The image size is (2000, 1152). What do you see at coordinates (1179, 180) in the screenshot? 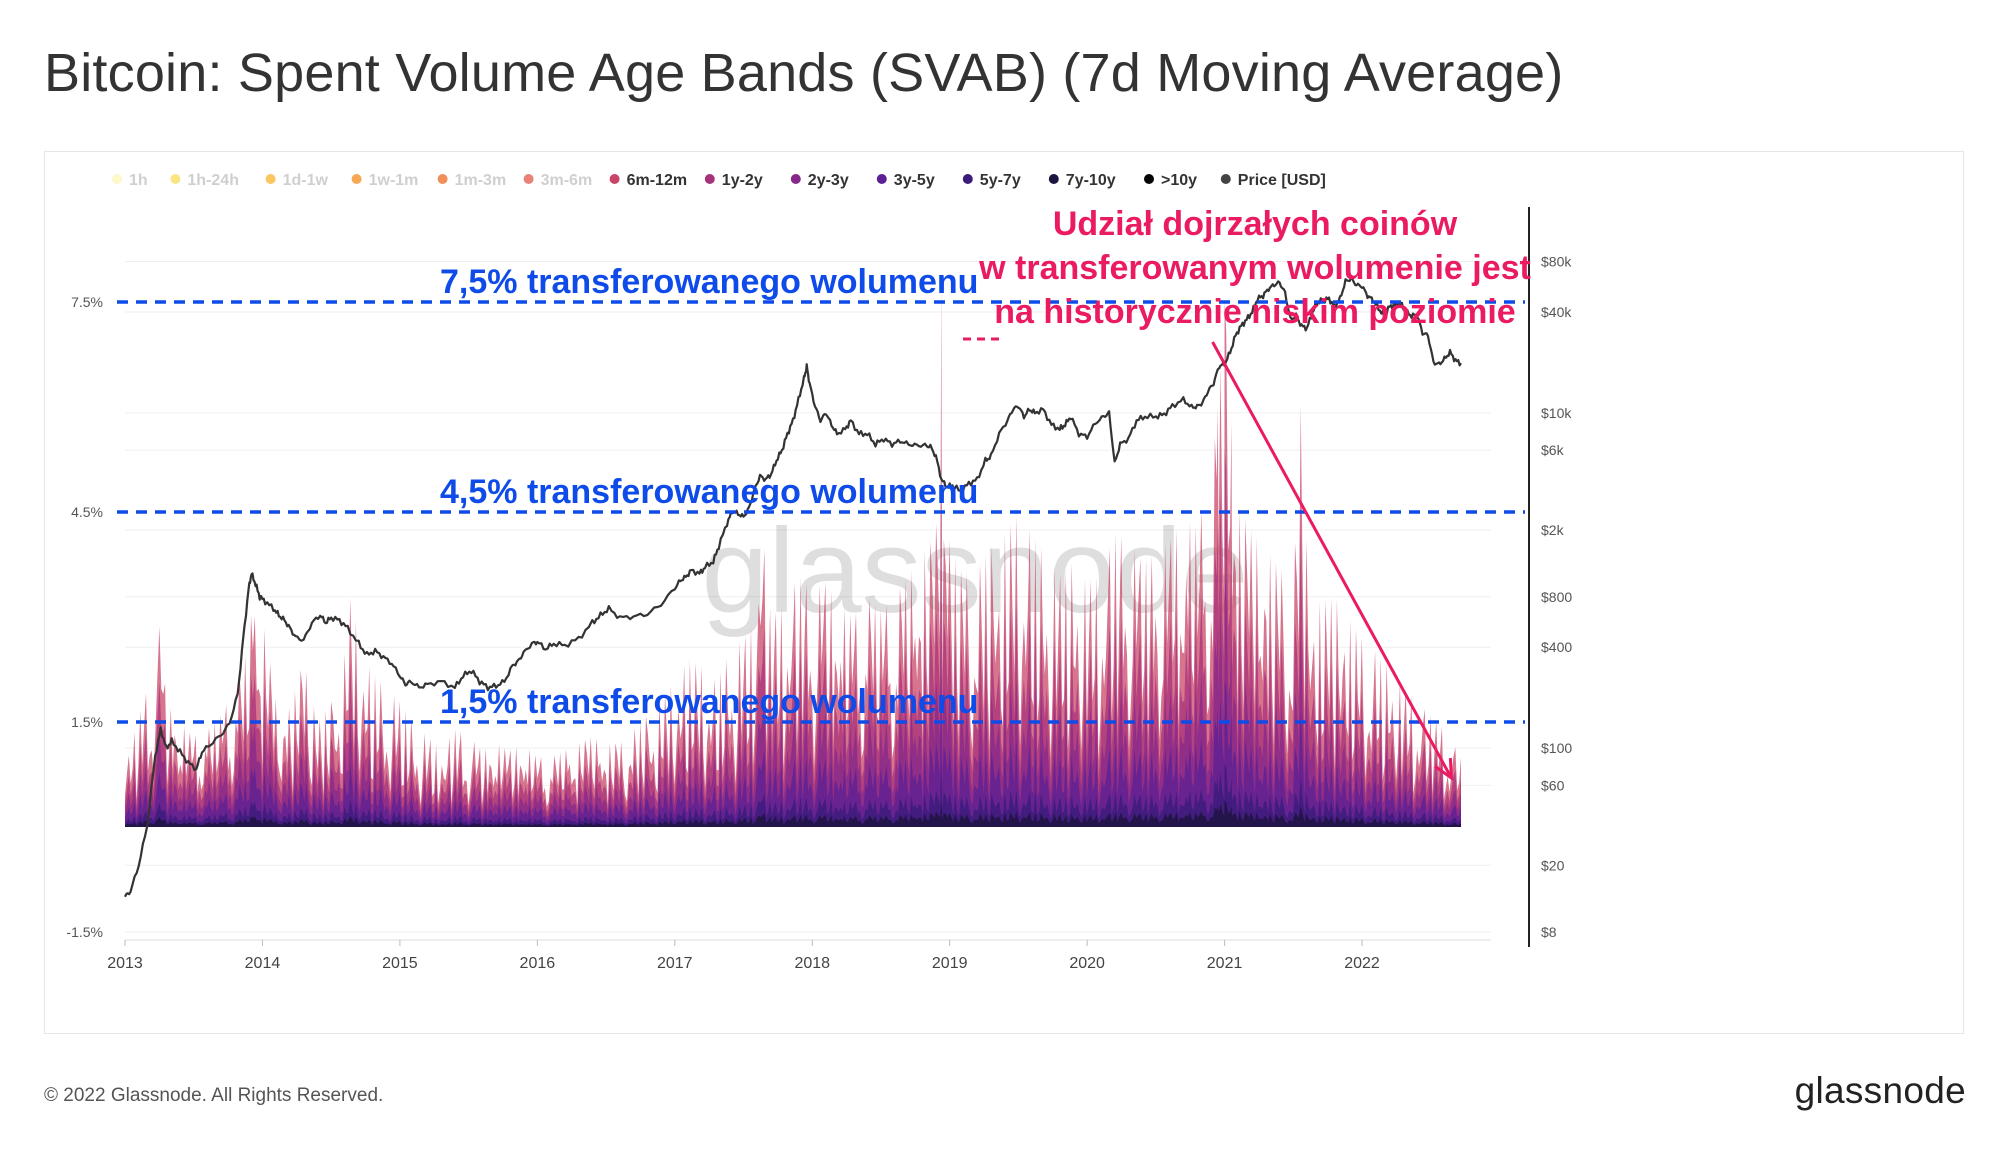
I see `legend-label: >10y` at bounding box center [1179, 180].